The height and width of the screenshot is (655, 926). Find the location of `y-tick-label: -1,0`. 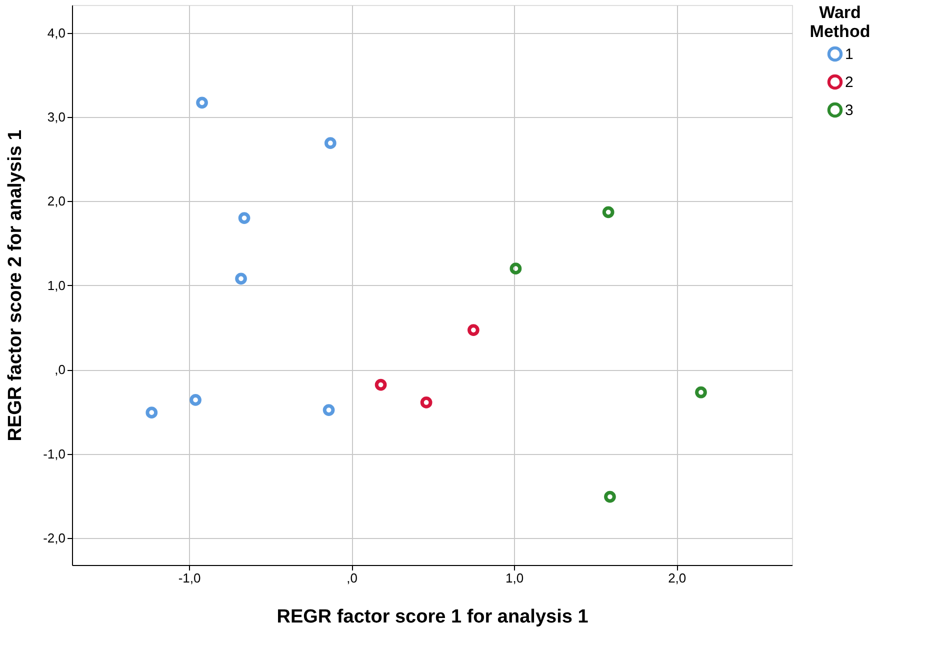

y-tick-label: -1,0 is located at coordinates (54, 454).